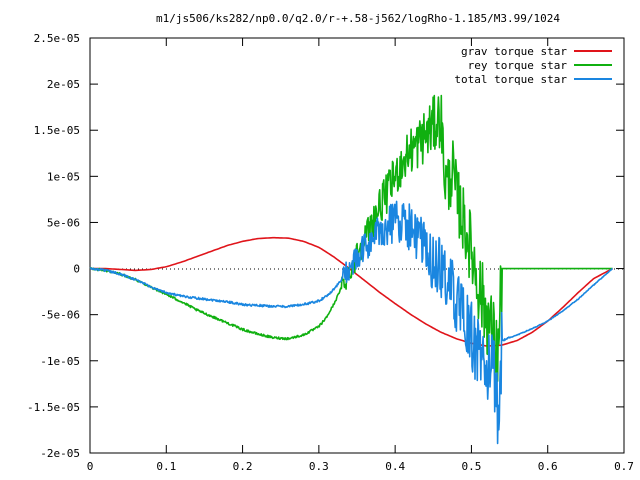 The image size is (640, 480). Describe the element at coordinates (60, 361) in the screenshot. I see `y-tick-label: -1e-05` at that location.